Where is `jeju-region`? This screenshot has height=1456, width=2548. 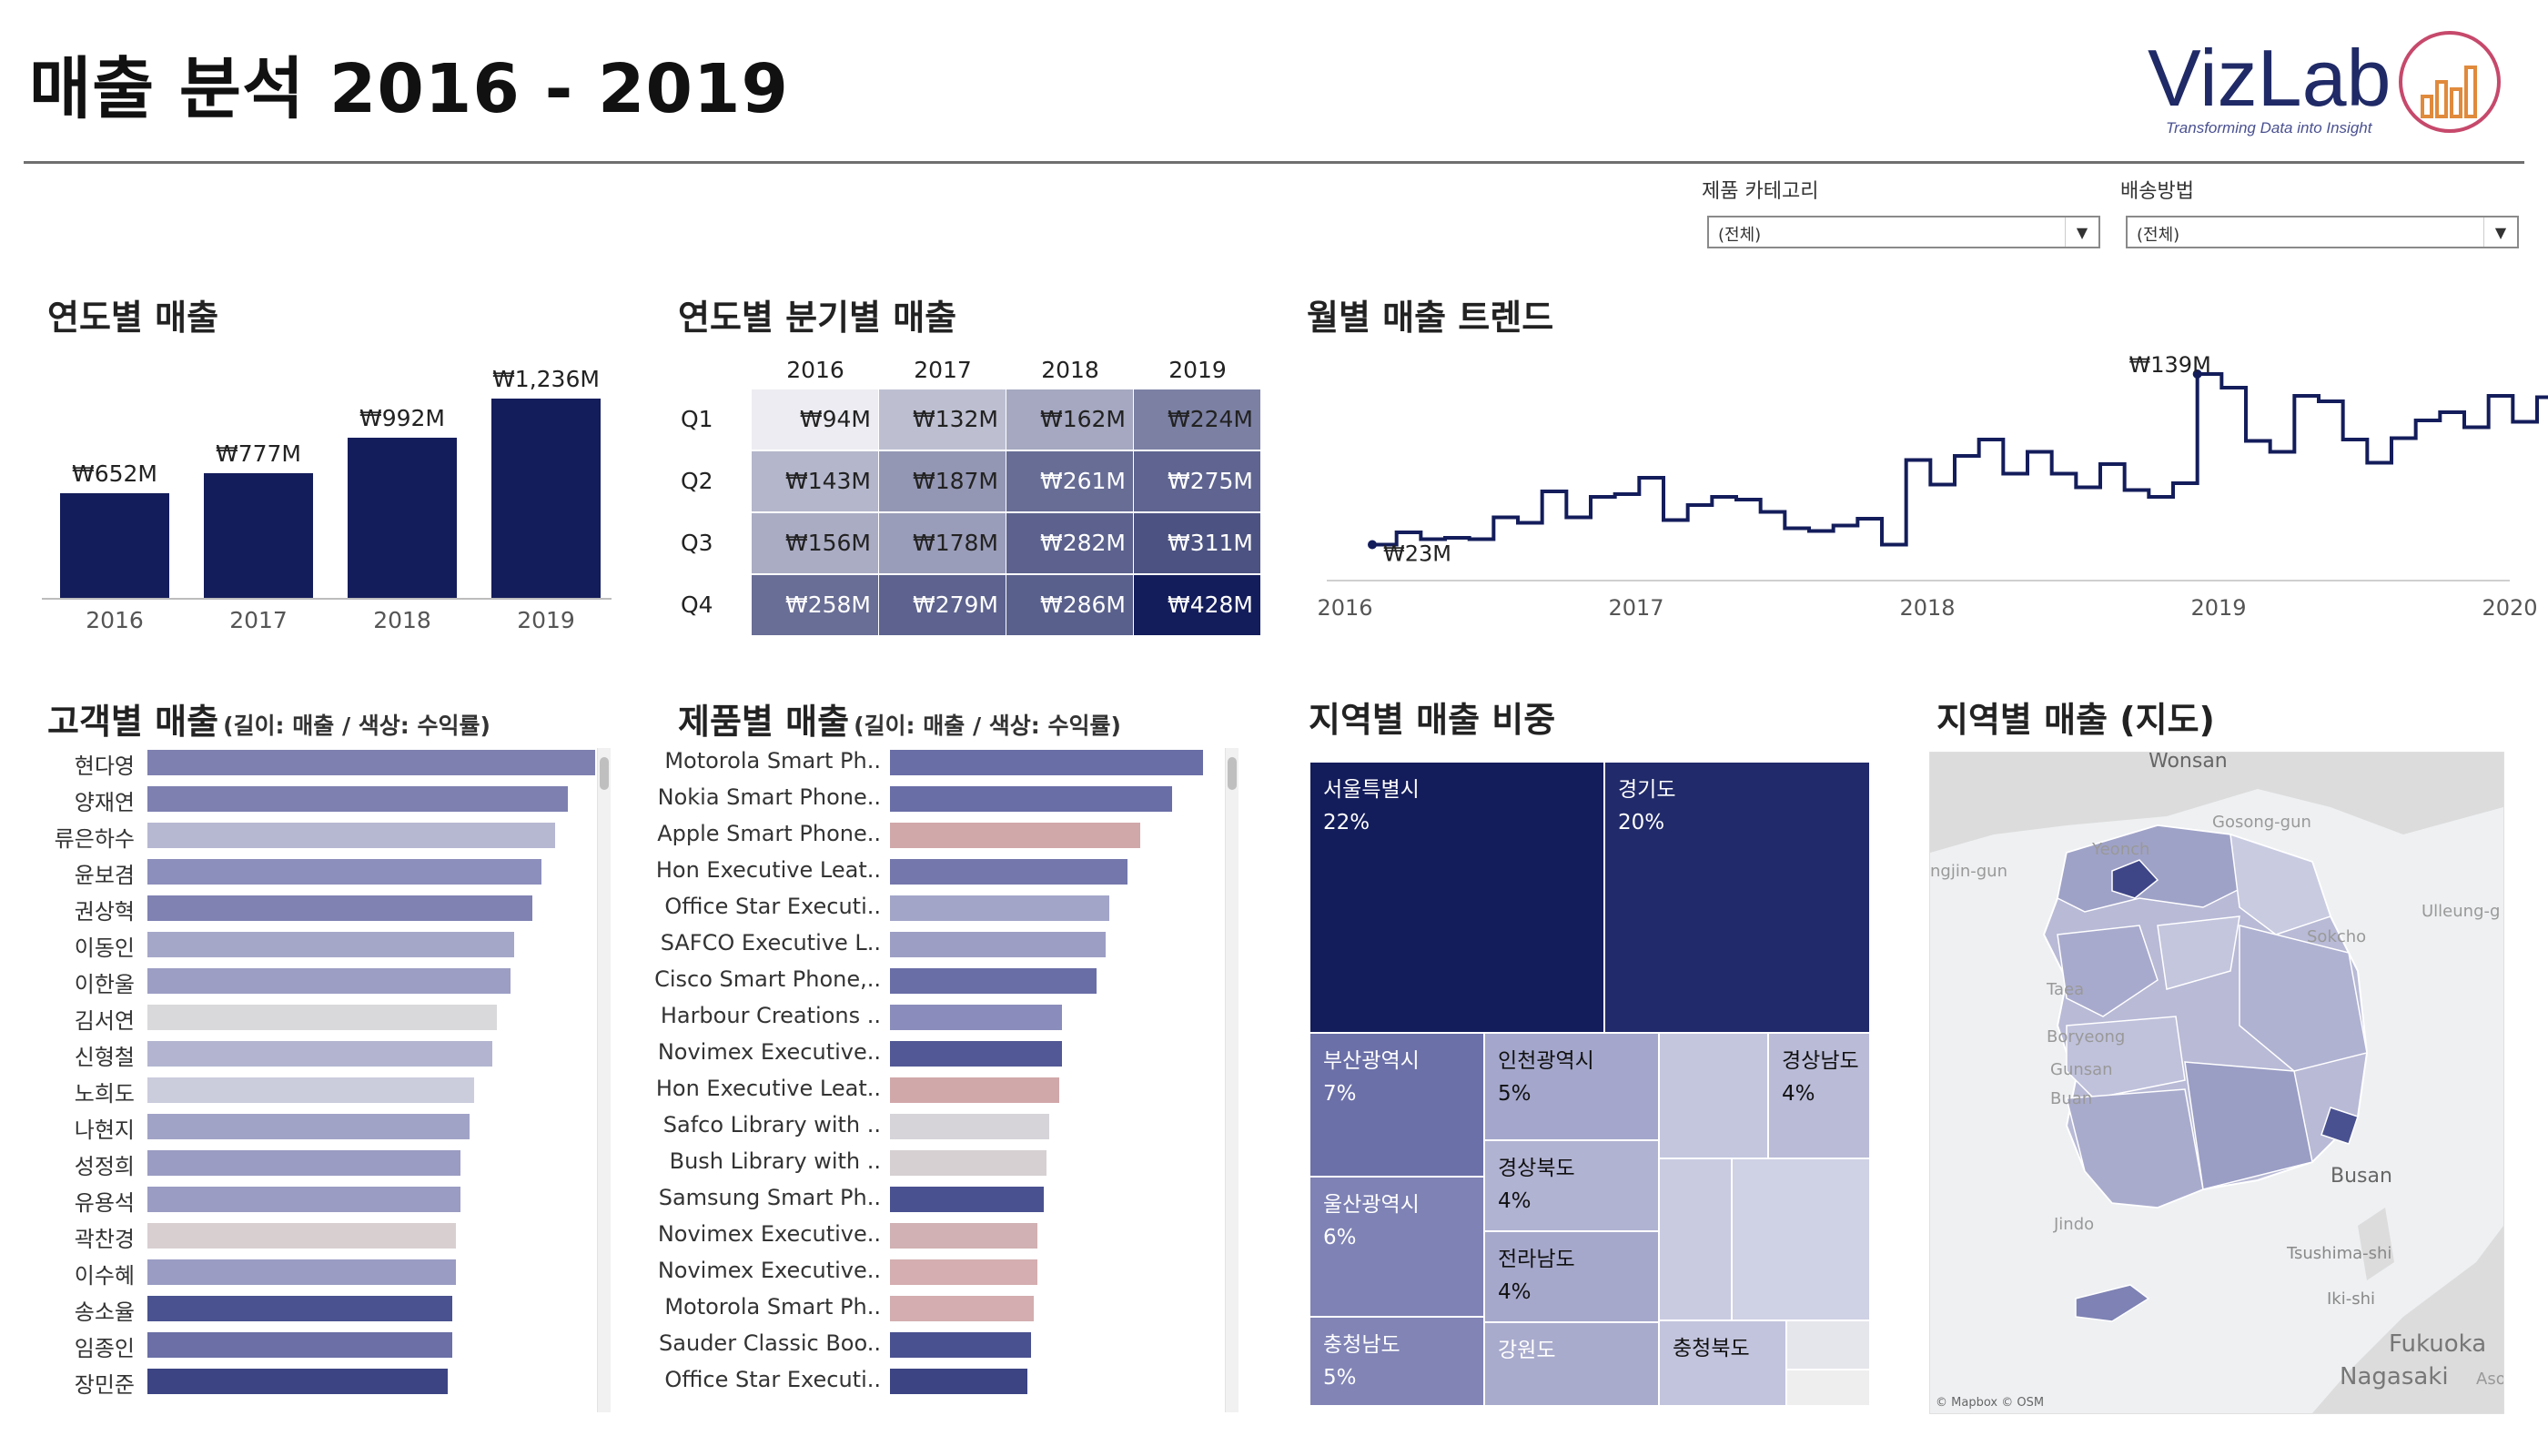 jeju-region is located at coordinates (2112, 1303).